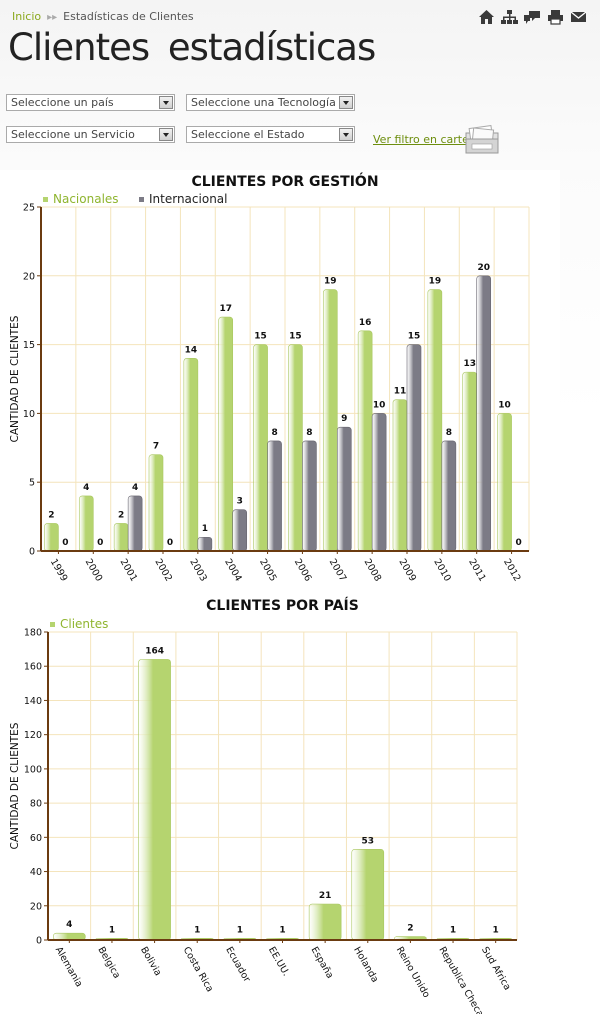 The image size is (600, 1017). Describe the element at coordinates (15, 378) in the screenshot. I see `y-axis-label: CANTIDAD DE CLIENTES` at that location.